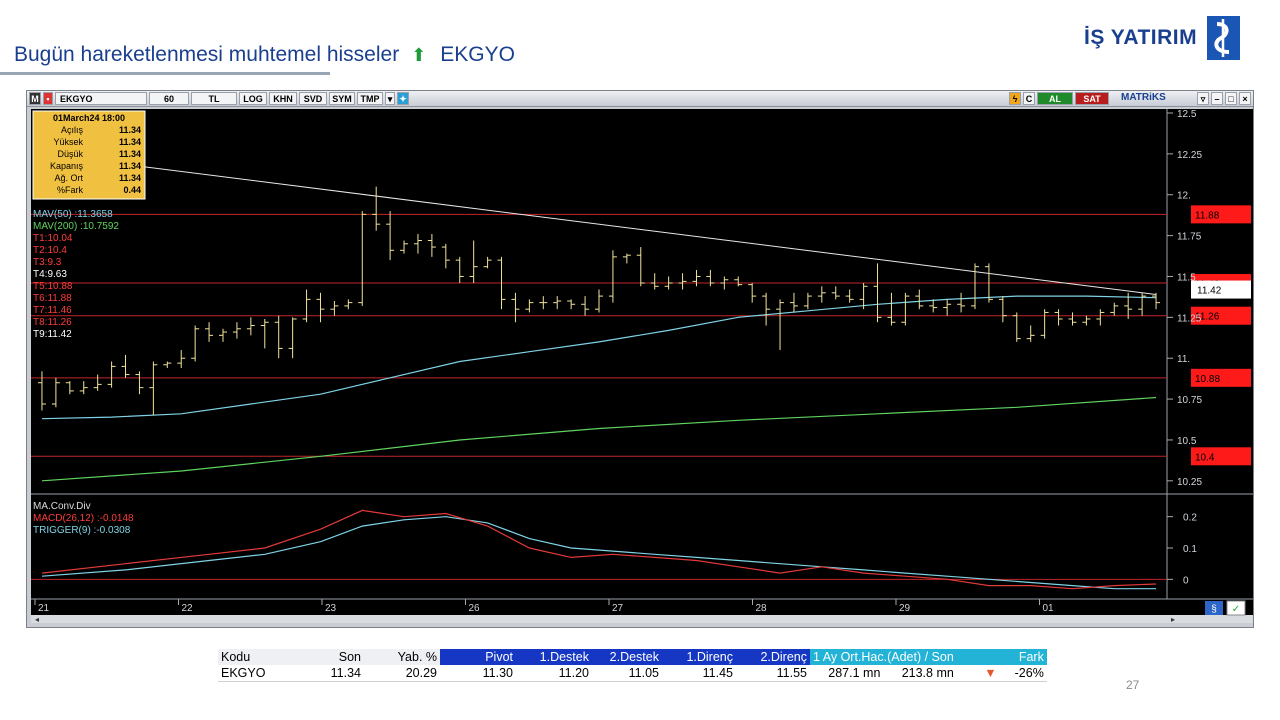  Describe the element at coordinates (475, 608) in the screenshot. I see `x-tick-label: 26` at that location.